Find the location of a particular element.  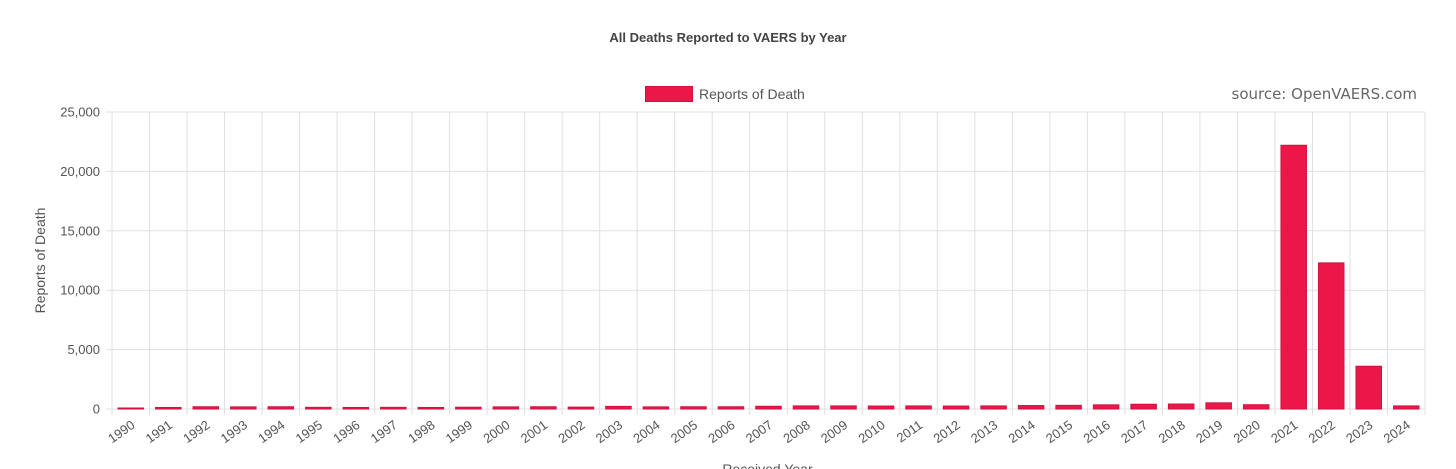

legend: Reports of Death is located at coordinates (725, 94).